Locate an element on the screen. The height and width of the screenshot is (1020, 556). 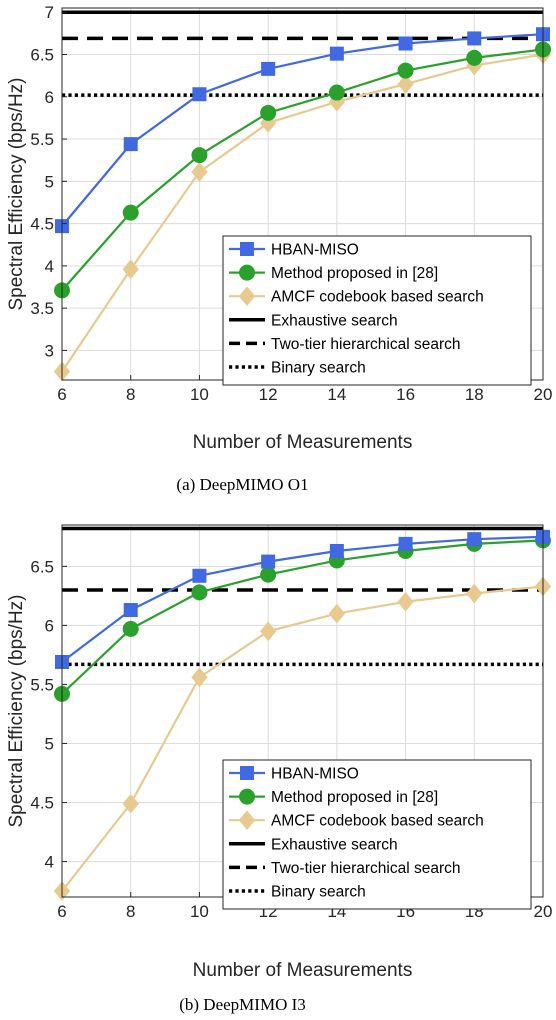
series-line-method-proposed-in-28- is located at coordinates (302, 617).